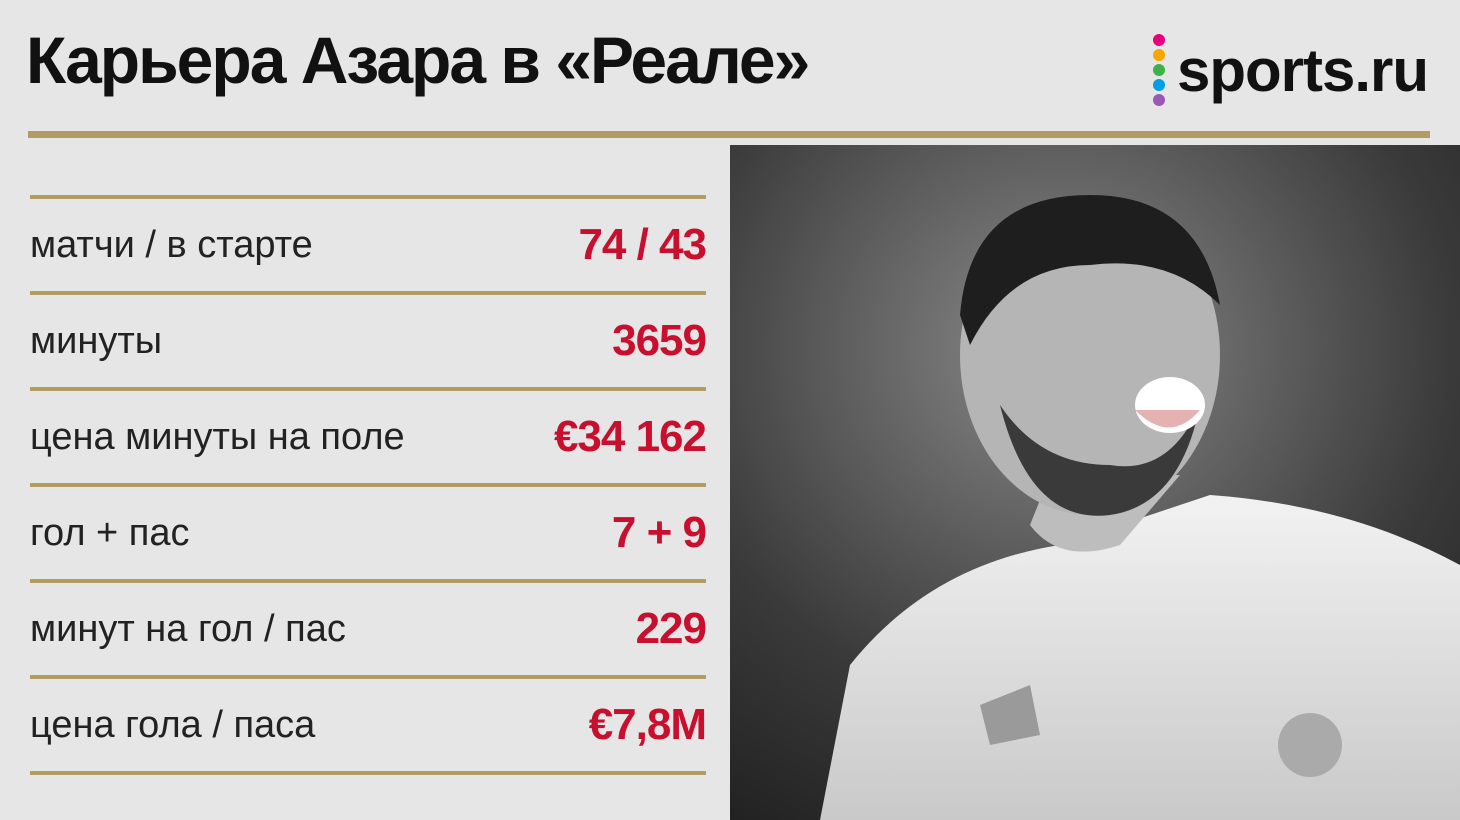 The width and height of the screenshot is (1460, 820). Describe the element at coordinates (1158, 70) in the screenshot. I see `logo-dots` at that location.